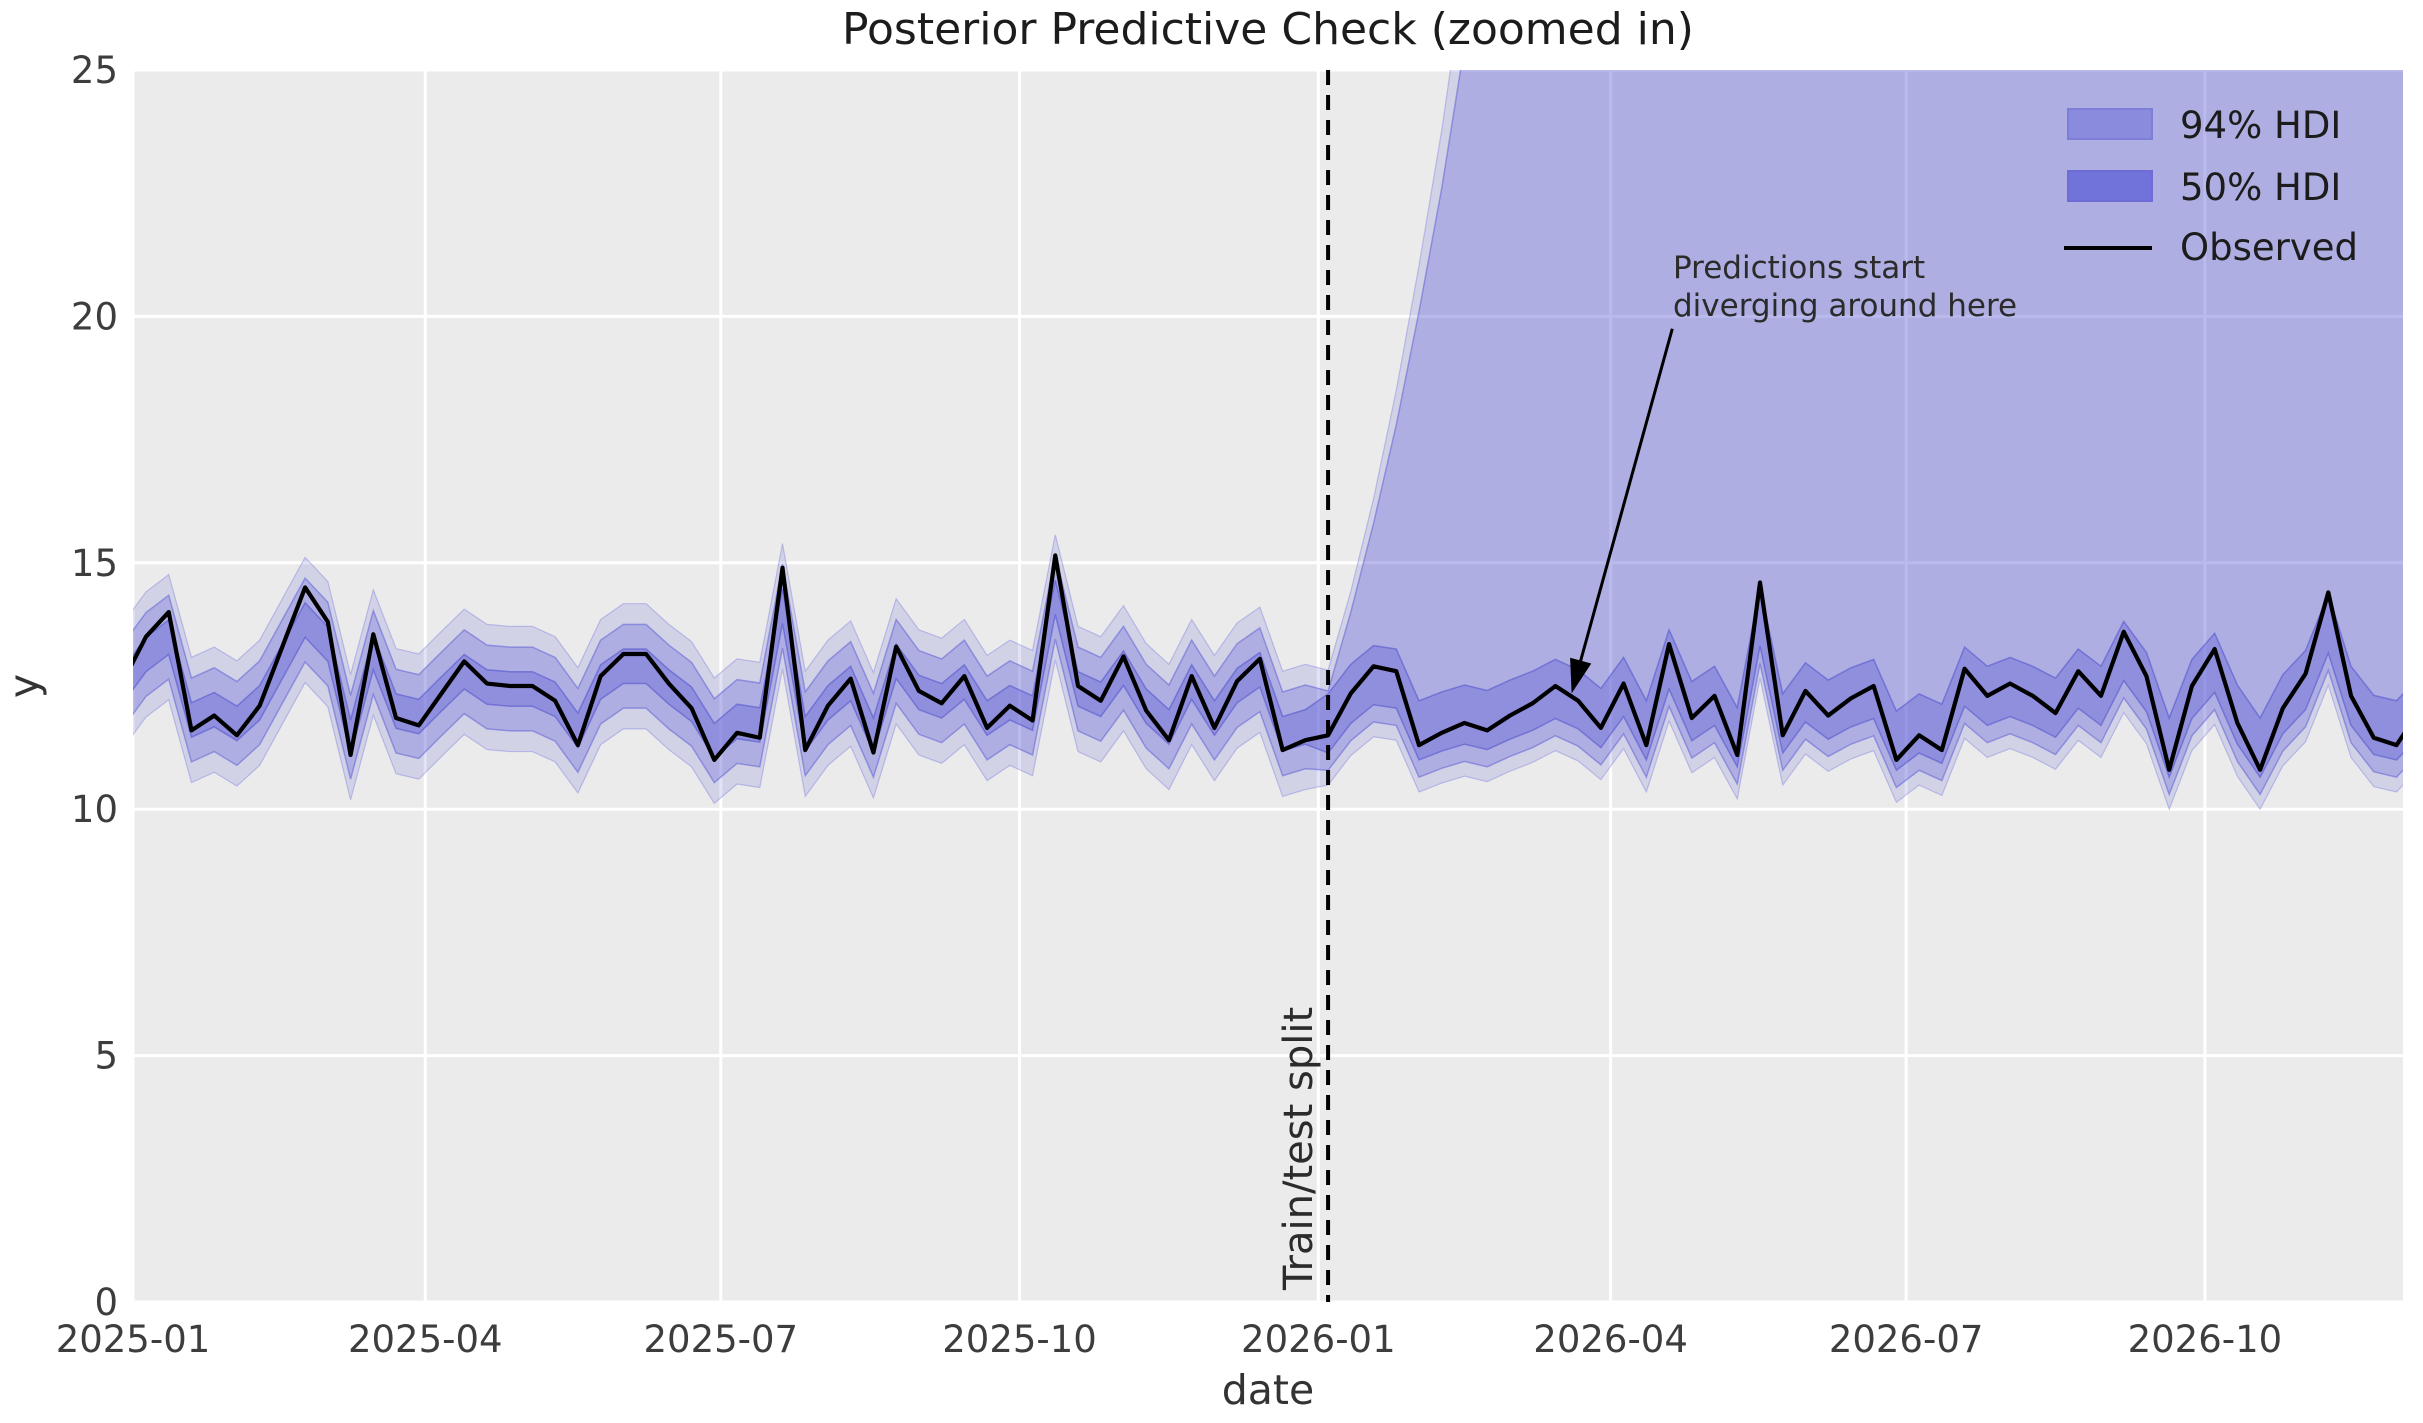 This screenshot has width=2423, height=1423. Describe the element at coordinates (2269, 247) in the screenshot. I see `legend-observed-label: Observed` at that location.